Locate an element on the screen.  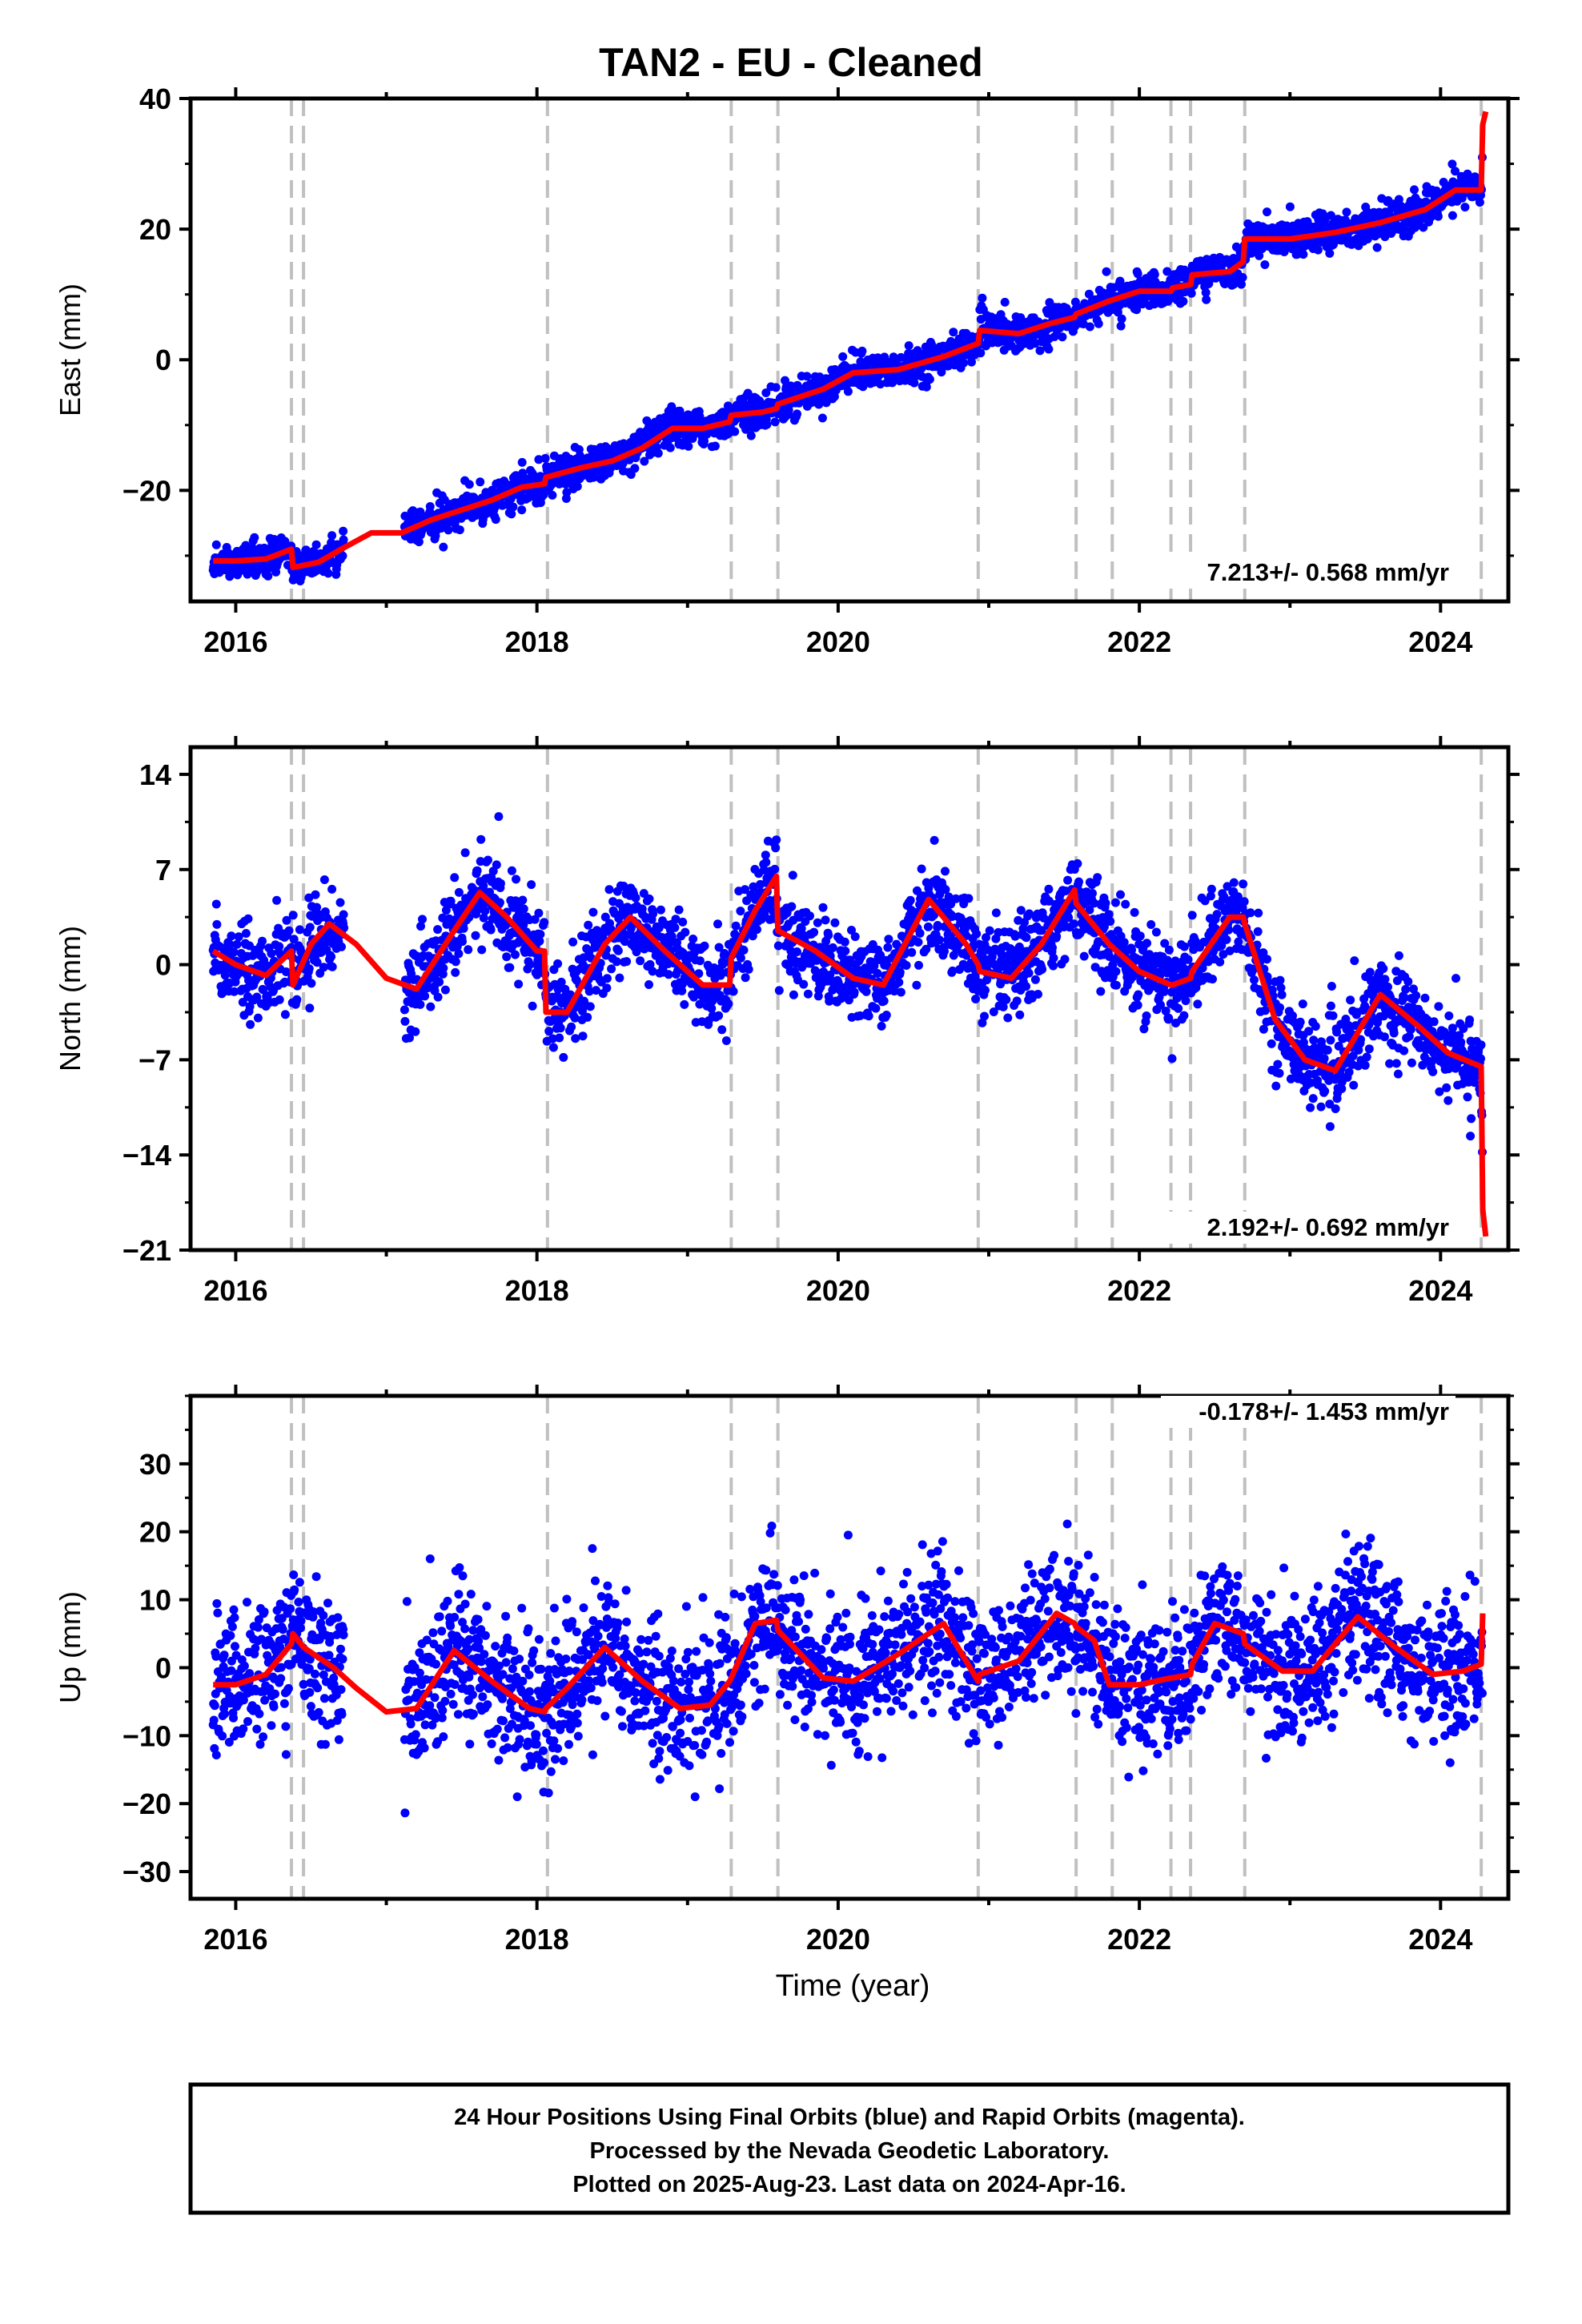
y-tick-label: 40 is located at coordinates (155, 98).